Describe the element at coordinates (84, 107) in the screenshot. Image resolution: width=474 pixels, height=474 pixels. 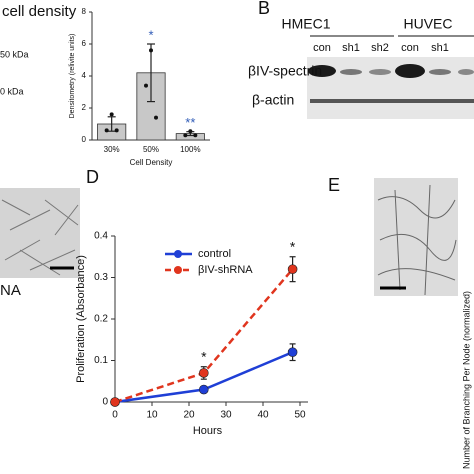
I see `y-tick-label: 2` at that location.